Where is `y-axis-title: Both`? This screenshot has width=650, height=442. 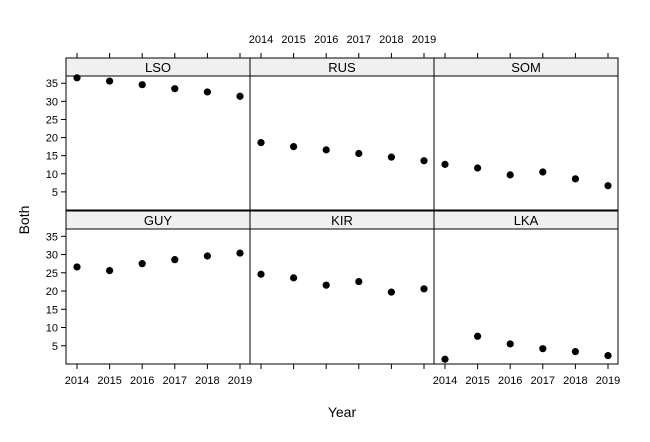 y-axis-title: Both is located at coordinates (24, 220).